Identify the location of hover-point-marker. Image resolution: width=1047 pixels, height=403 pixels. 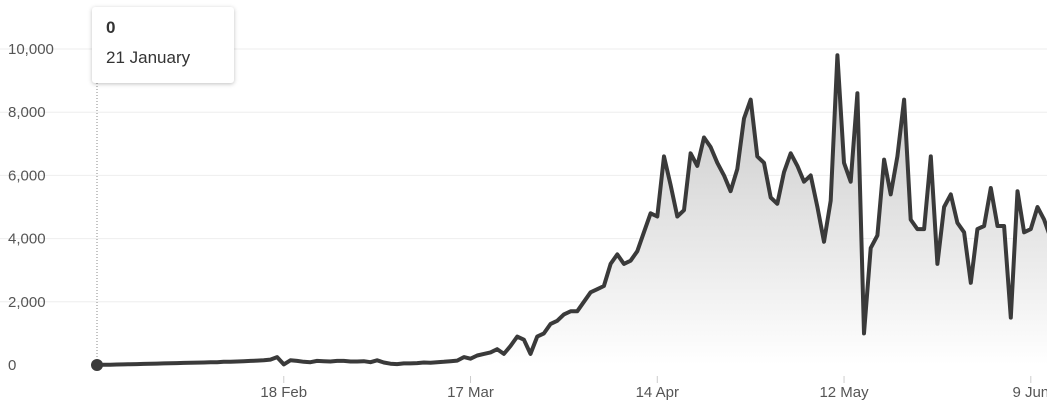
(97, 365).